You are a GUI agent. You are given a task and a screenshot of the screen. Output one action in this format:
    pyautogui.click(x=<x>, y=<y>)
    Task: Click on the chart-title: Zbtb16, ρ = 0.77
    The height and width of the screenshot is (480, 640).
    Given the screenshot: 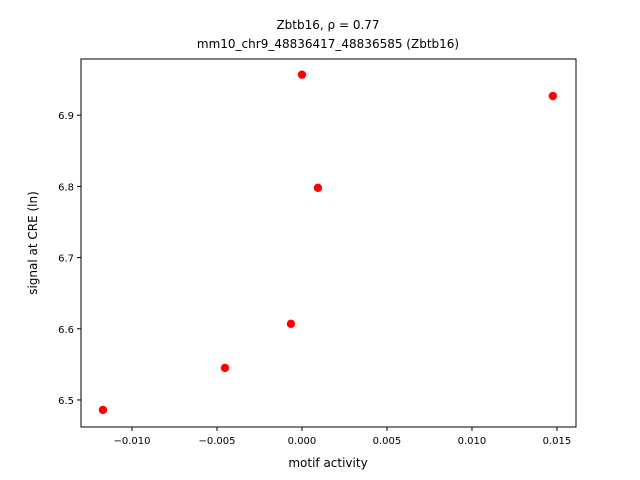 What is the action you would take?
    pyautogui.click(x=327, y=25)
    